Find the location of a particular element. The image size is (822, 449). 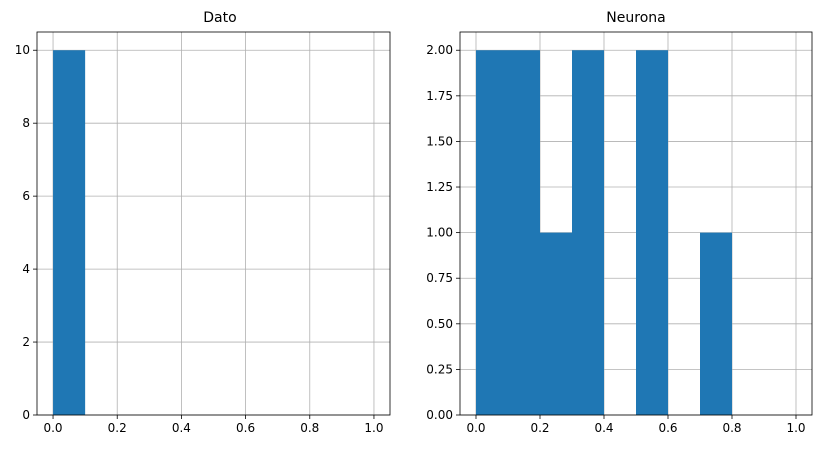

dato-y-tick-label: 10 is located at coordinates (22, 50).